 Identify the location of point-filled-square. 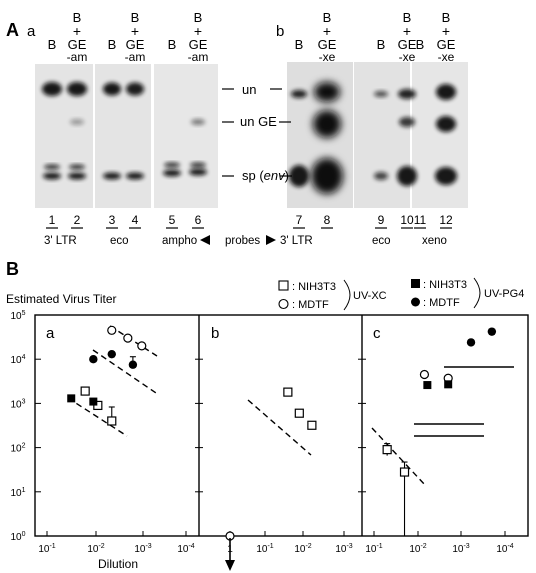
(71, 398).